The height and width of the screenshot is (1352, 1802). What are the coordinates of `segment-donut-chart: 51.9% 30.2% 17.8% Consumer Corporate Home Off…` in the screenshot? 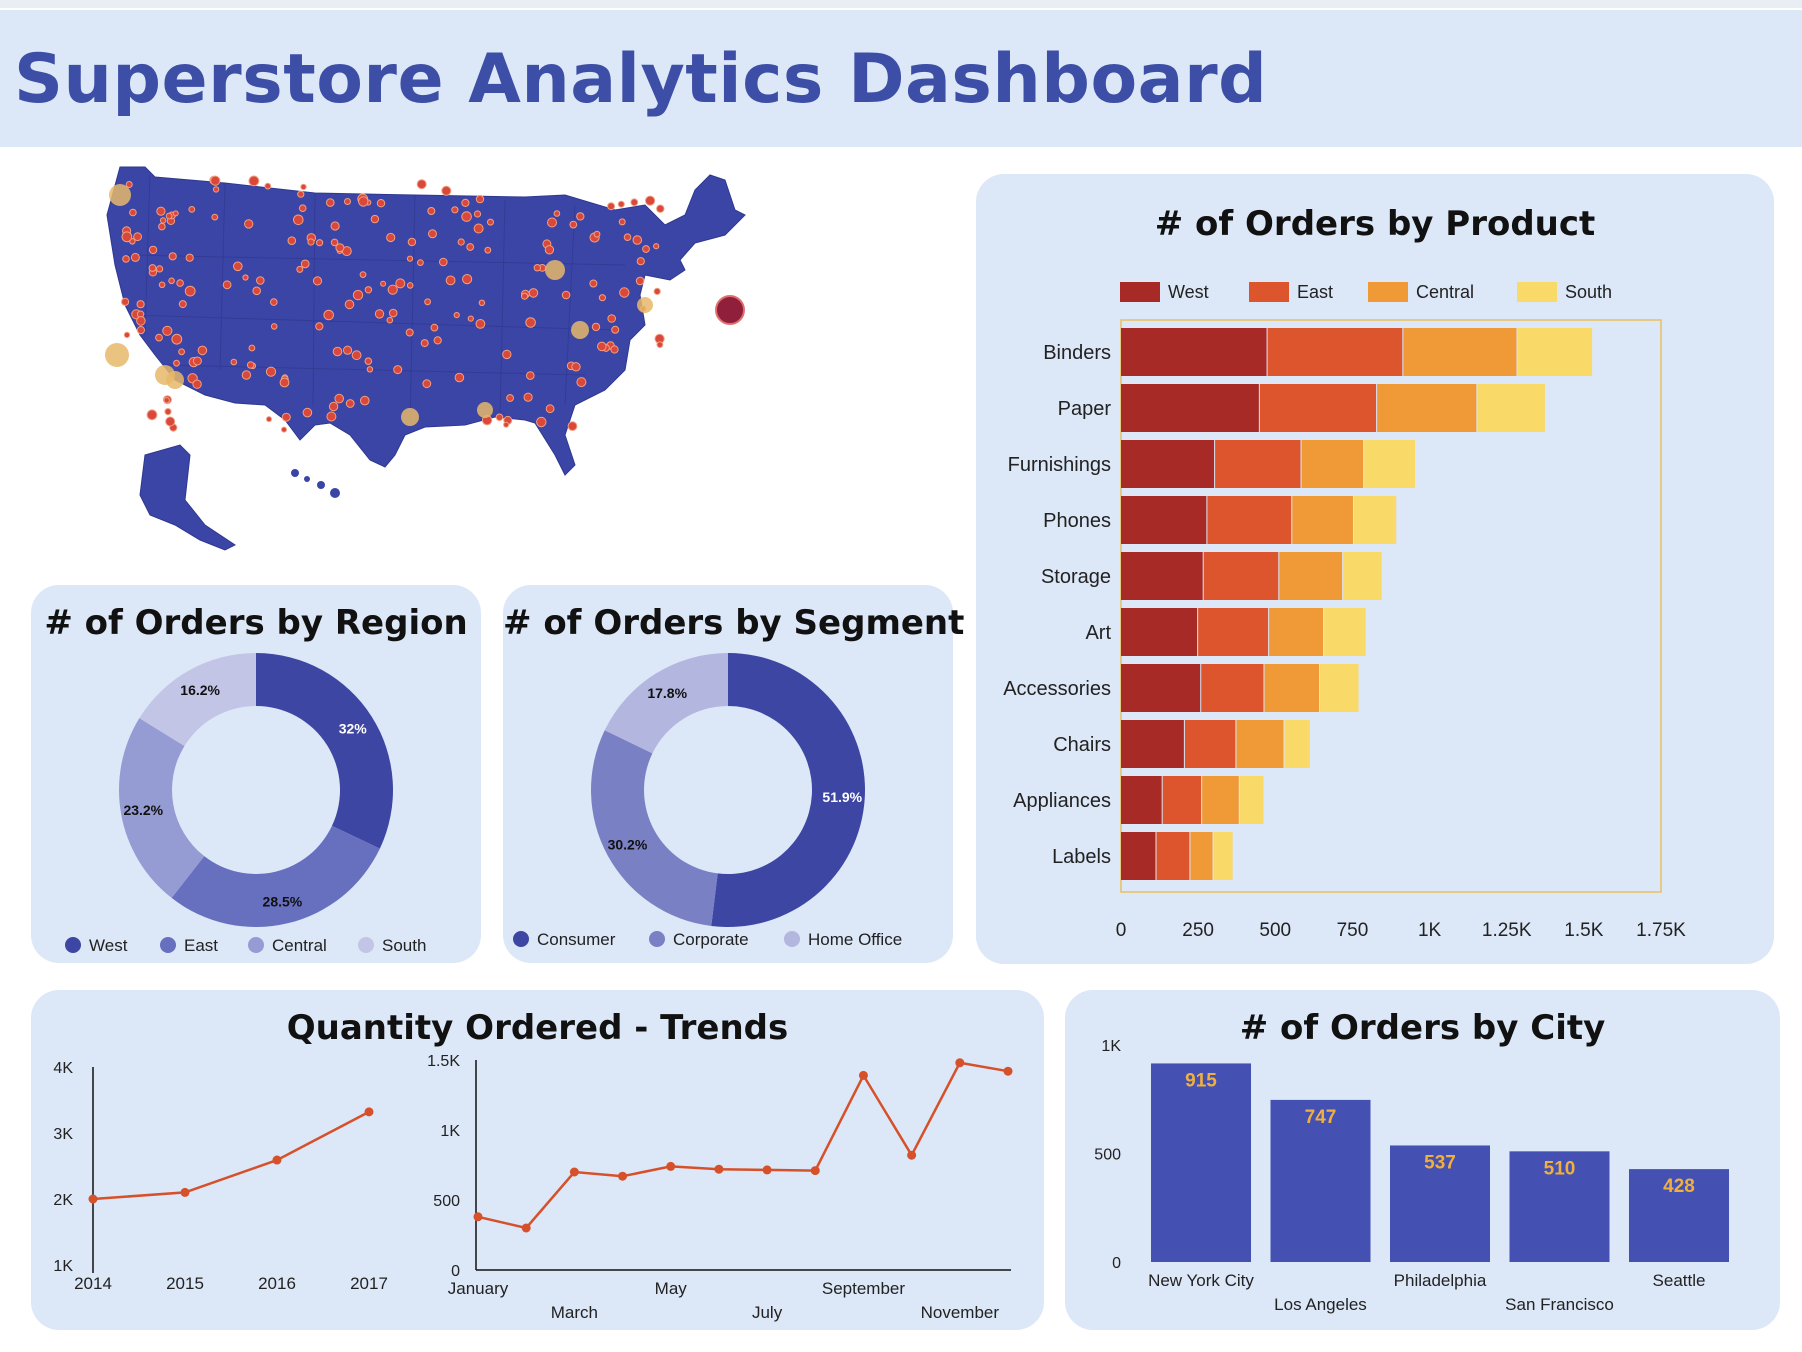 It's located at (728, 774).